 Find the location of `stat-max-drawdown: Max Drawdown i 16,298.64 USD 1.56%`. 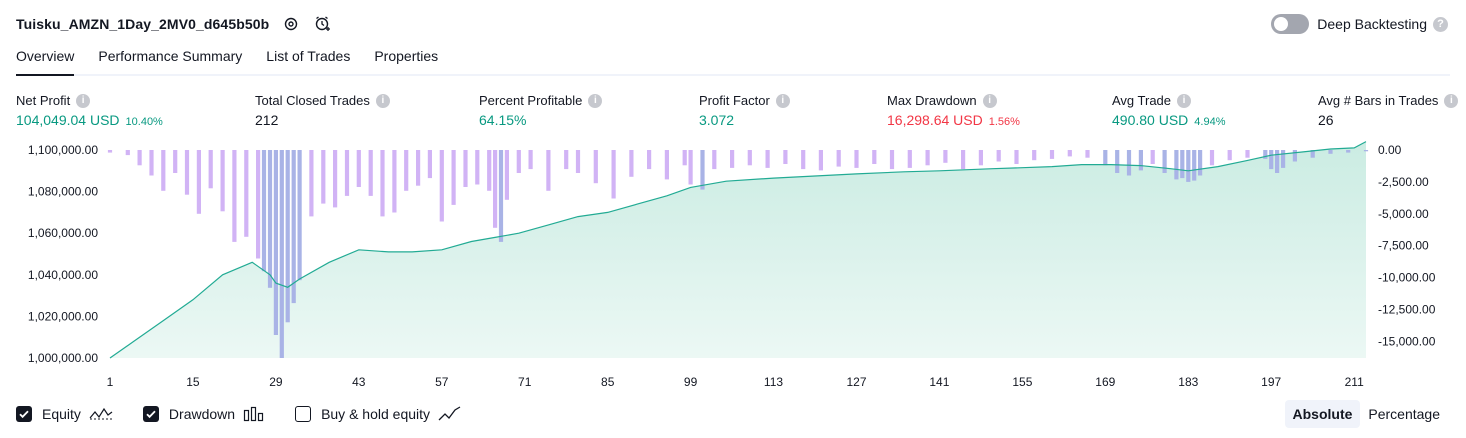

stat-max-drawdown: Max Drawdown i 16,298.64 USD 1.56% is located at coordinates (953, 110).